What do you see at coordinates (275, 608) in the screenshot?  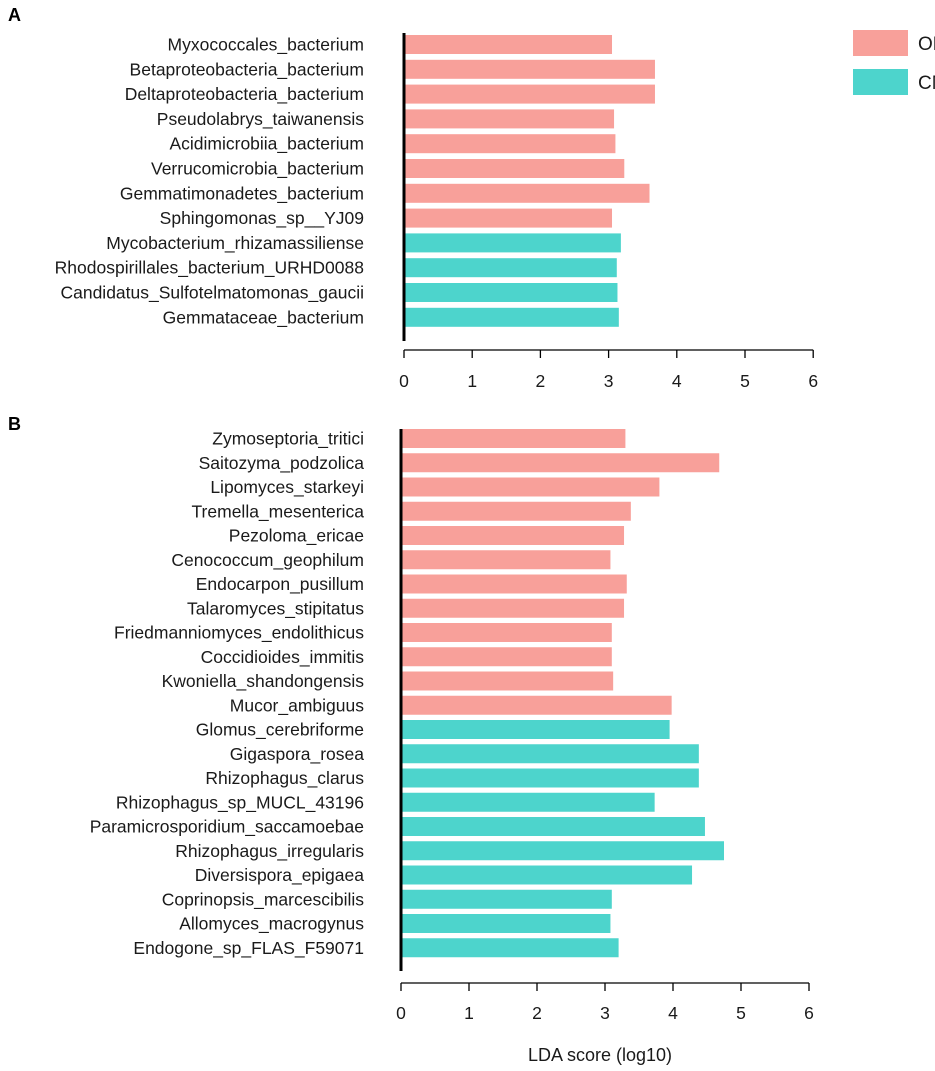 I see `panel-b-category-label: Talaromyces_stipitatus` at bounding box center [275, 608].